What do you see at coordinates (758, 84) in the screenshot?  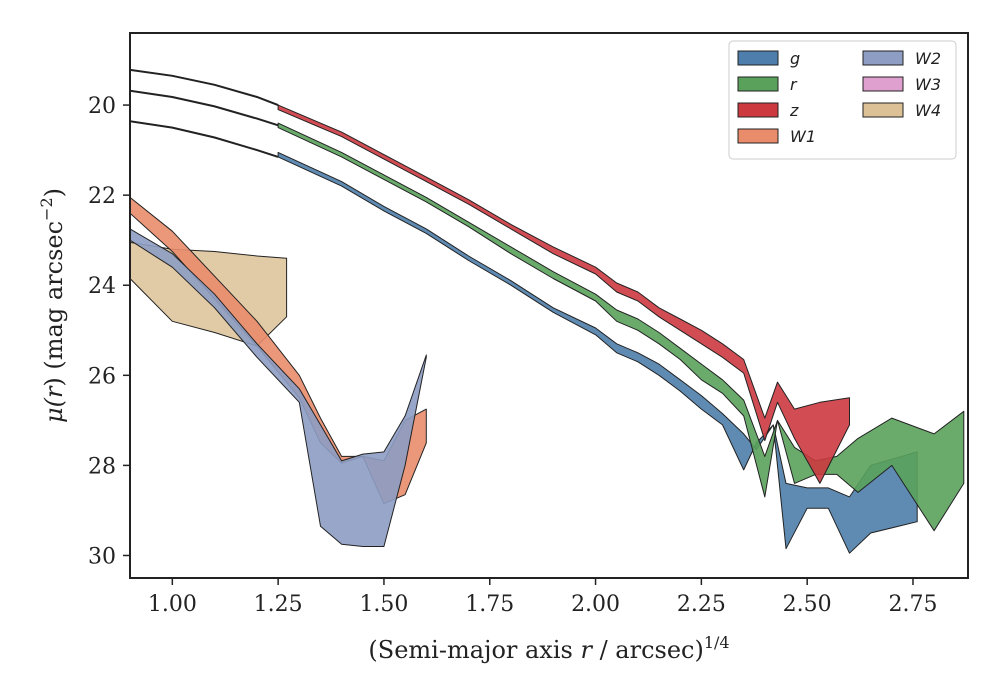 I see `legend-swatch-r` at bounding box center [758, 84].